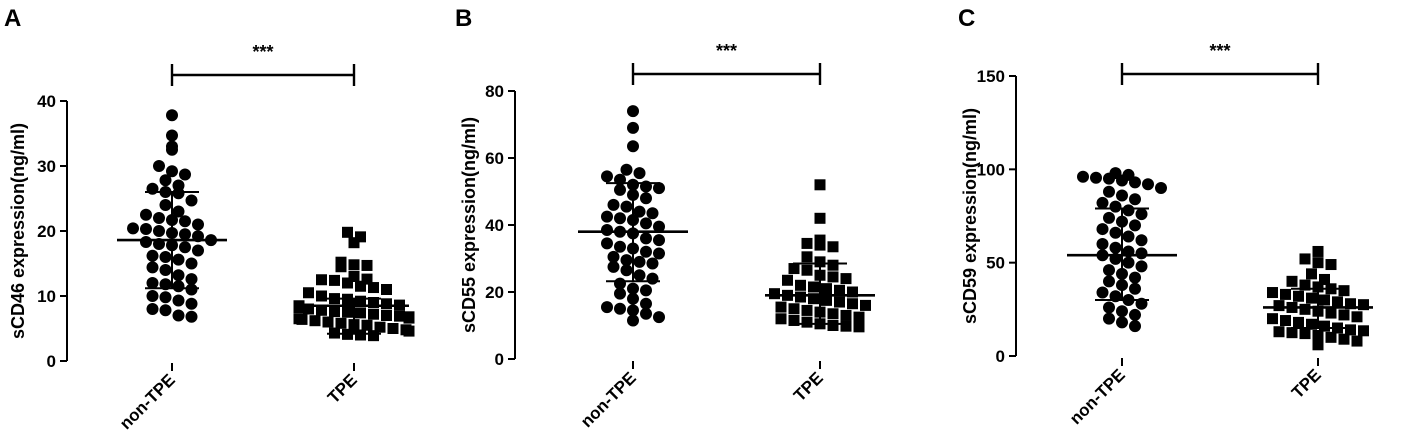 Image resolution: width=1417 pixels, height=444 pixels. I want to click on significance-bracket, so click(726, 74).